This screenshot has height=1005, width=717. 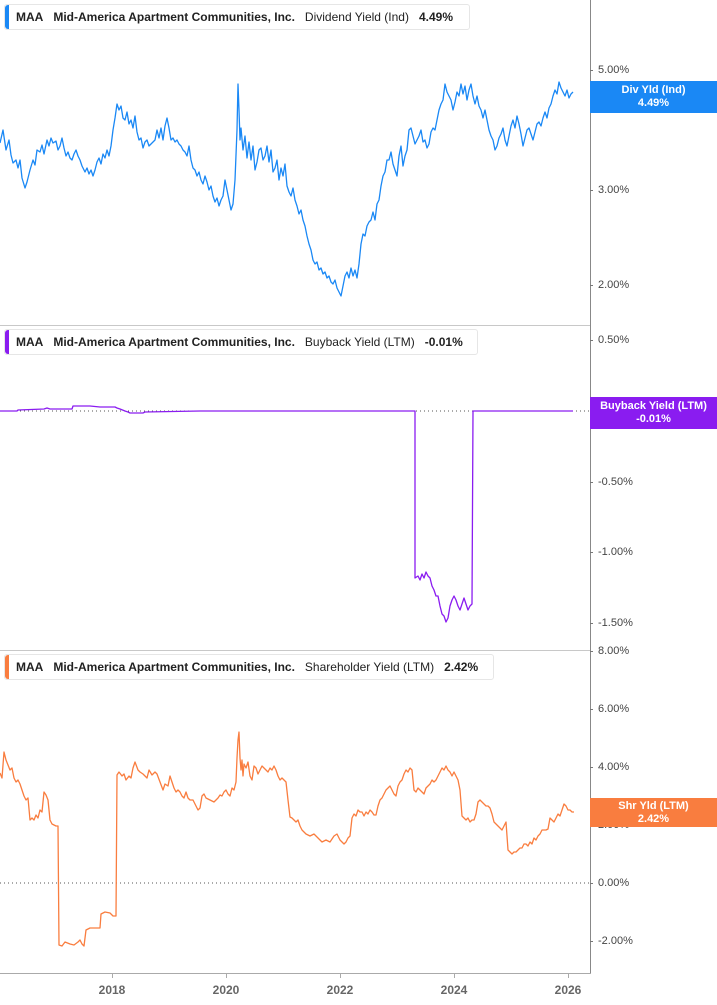 I want to click on buyback-yield-value-tag: Buyback Yield (LTM) -0.01%, so click(x=653, y=413).